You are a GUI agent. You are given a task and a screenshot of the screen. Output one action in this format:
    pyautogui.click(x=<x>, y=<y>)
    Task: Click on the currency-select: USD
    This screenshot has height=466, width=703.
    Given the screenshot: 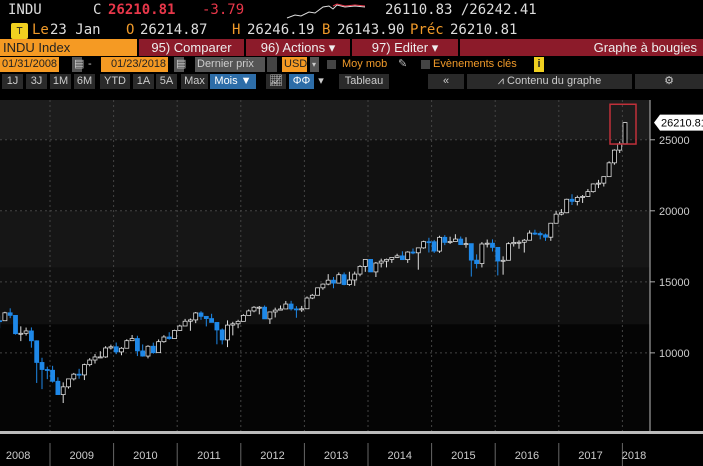 What is the action you would take?
    pyautogui.click(x=295, y=64)
    